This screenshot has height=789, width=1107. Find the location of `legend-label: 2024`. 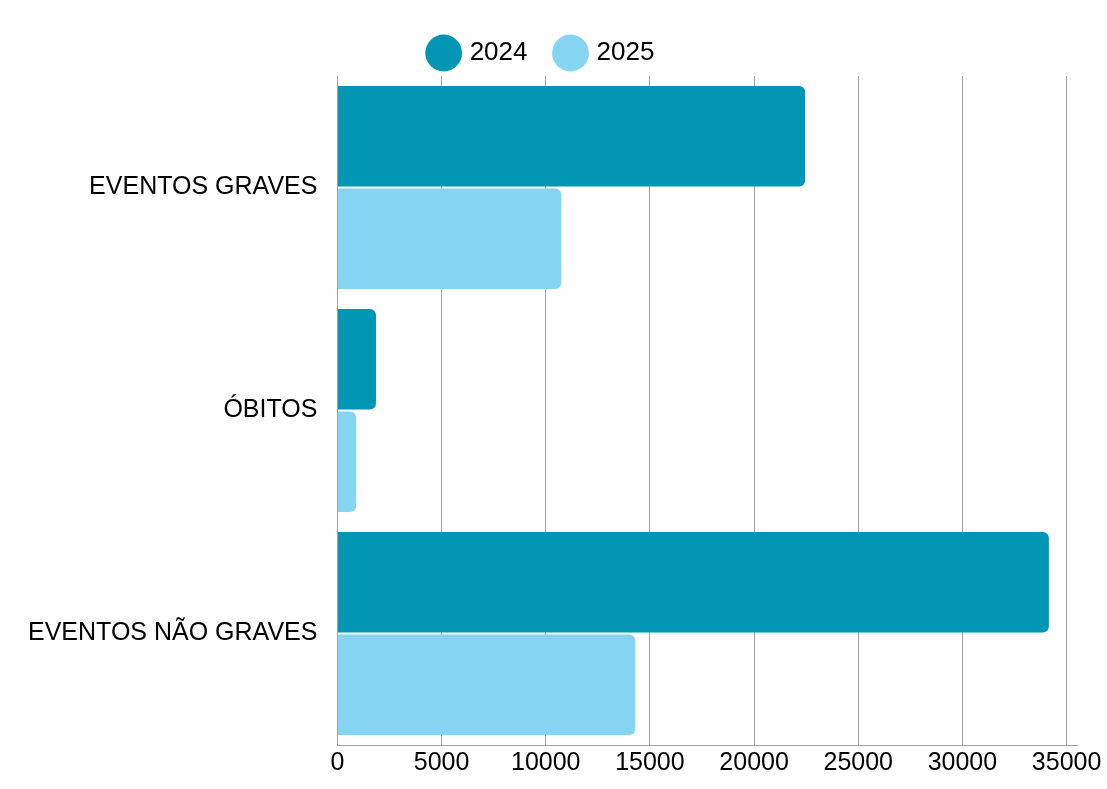

legend-label: 2024 is located at coordinates (498, 51).